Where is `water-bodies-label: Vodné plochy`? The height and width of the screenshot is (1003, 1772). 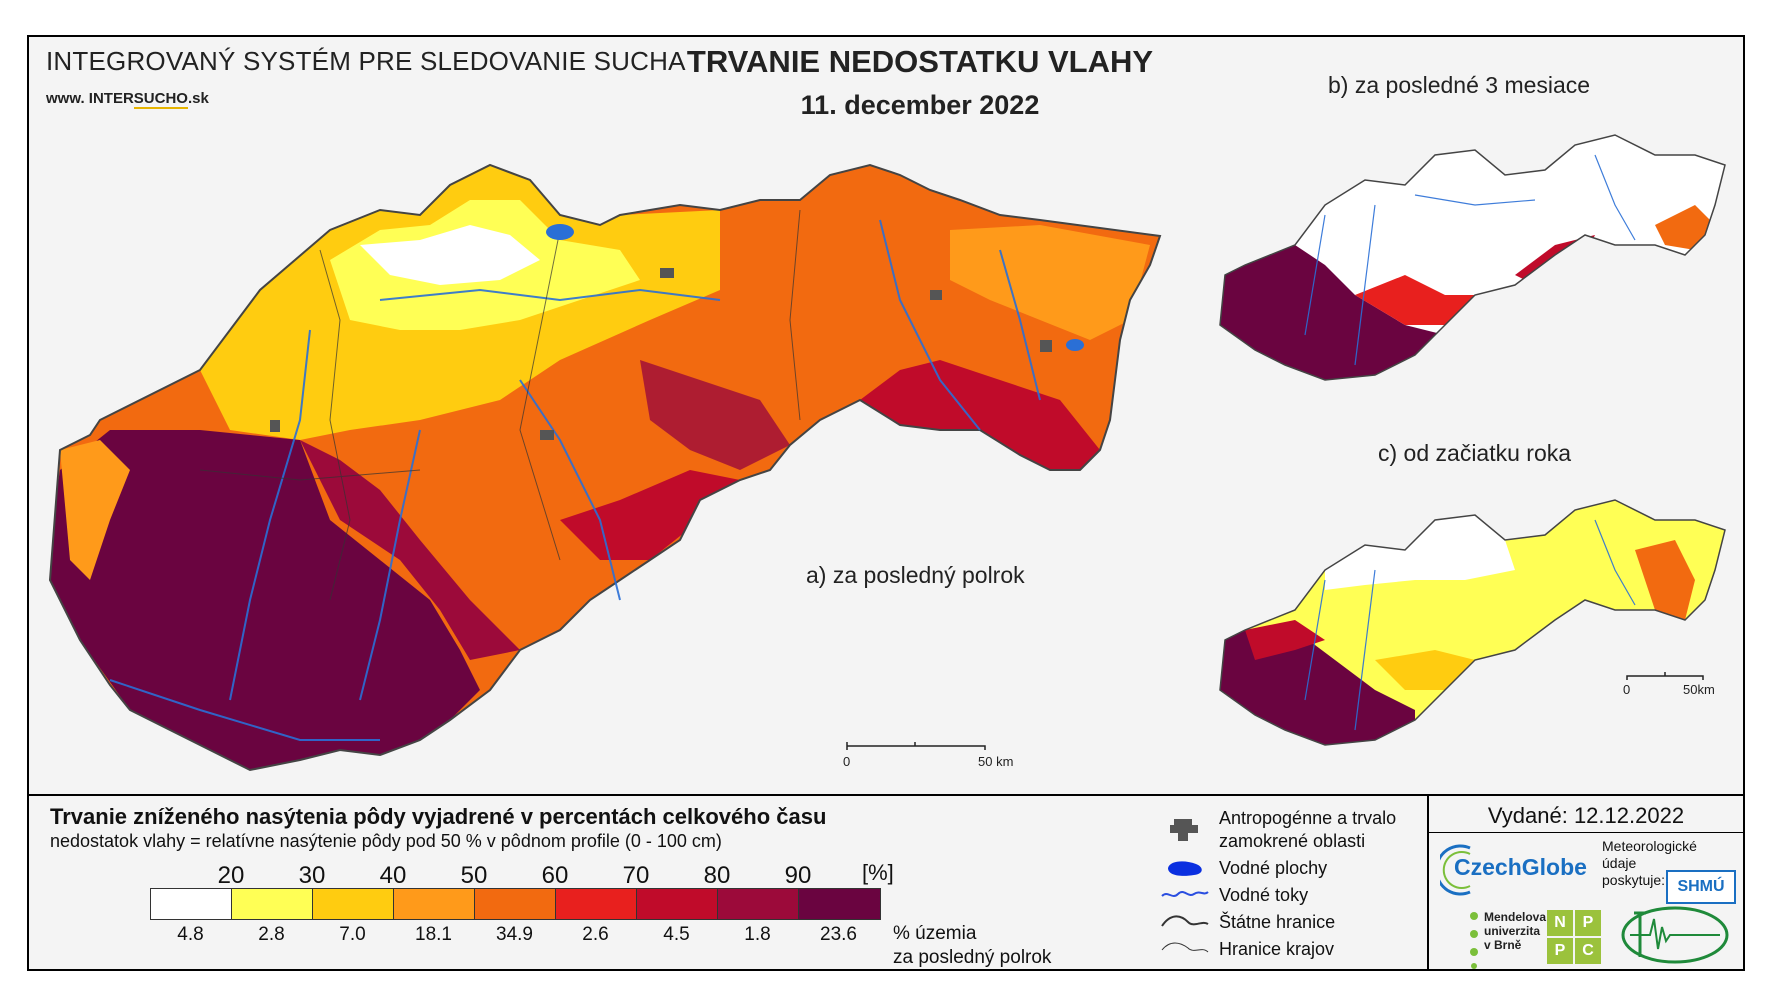
water-bodies-label: Vodné plochy is located at coordinates (1273, 868).